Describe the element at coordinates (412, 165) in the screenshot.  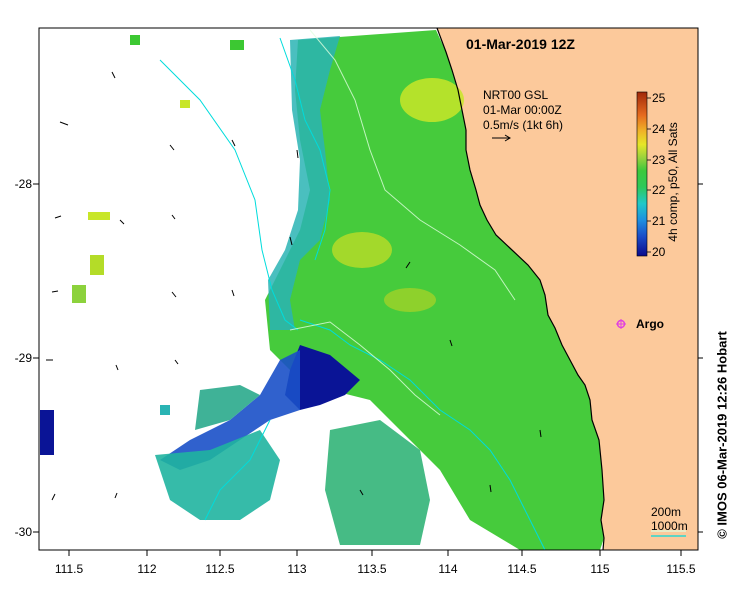
I see `isobath-200m` at that location.